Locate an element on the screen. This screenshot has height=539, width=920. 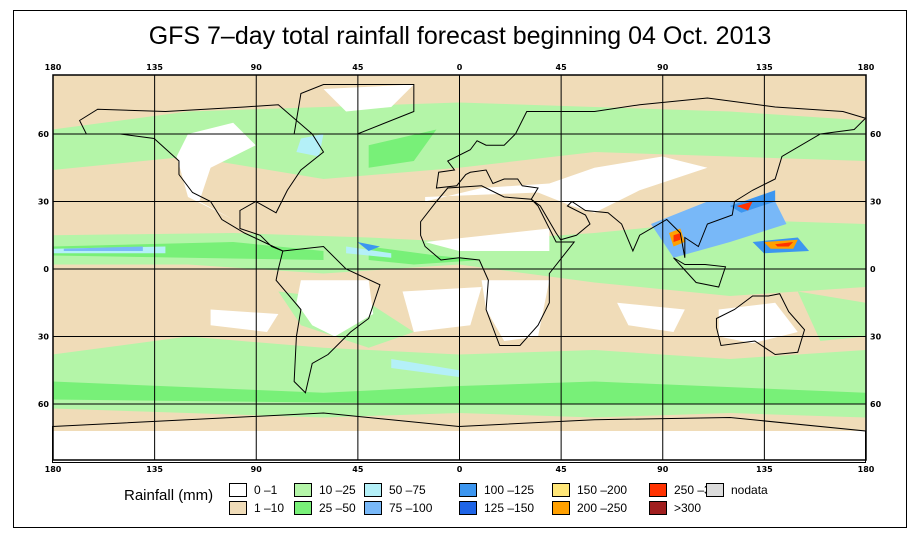
legend-item: 50 –75 is located at coordinates (395, 489).